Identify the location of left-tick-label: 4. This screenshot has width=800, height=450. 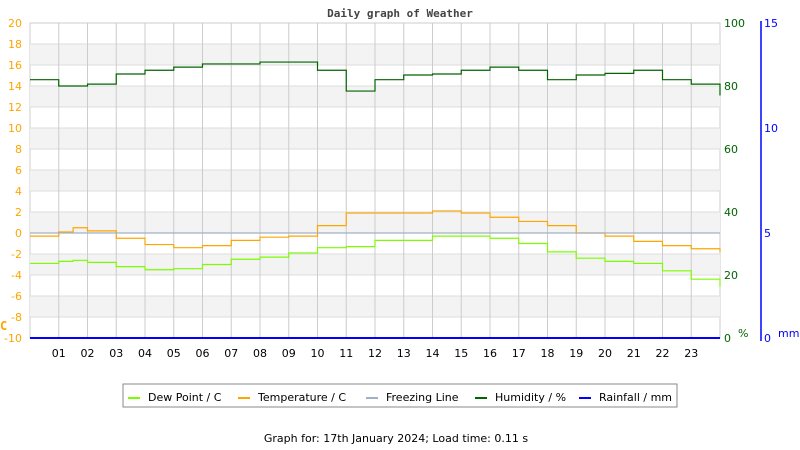
(18, 191).